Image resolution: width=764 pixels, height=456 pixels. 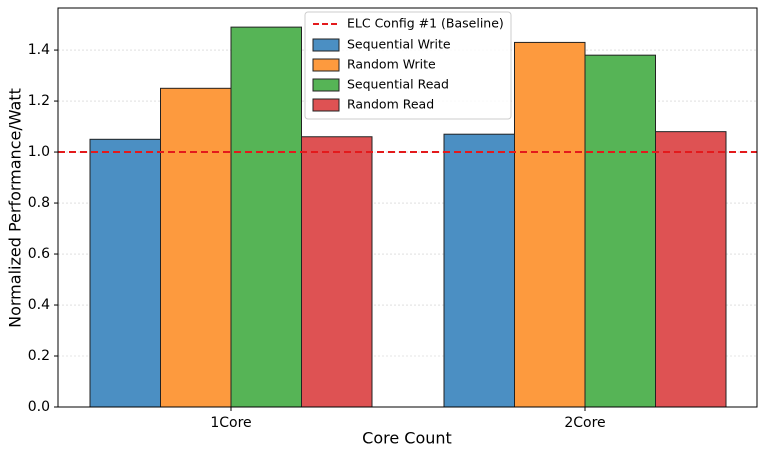 I want to click on x-tick-label: 2Core, so click(x=584, y=423).